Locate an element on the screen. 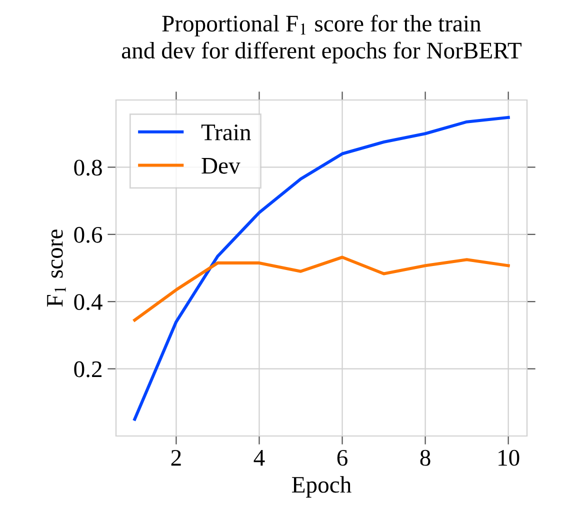 This screenshot has width=574, height=522. x-tick-label: 4 is located at coordinates (259, 458).